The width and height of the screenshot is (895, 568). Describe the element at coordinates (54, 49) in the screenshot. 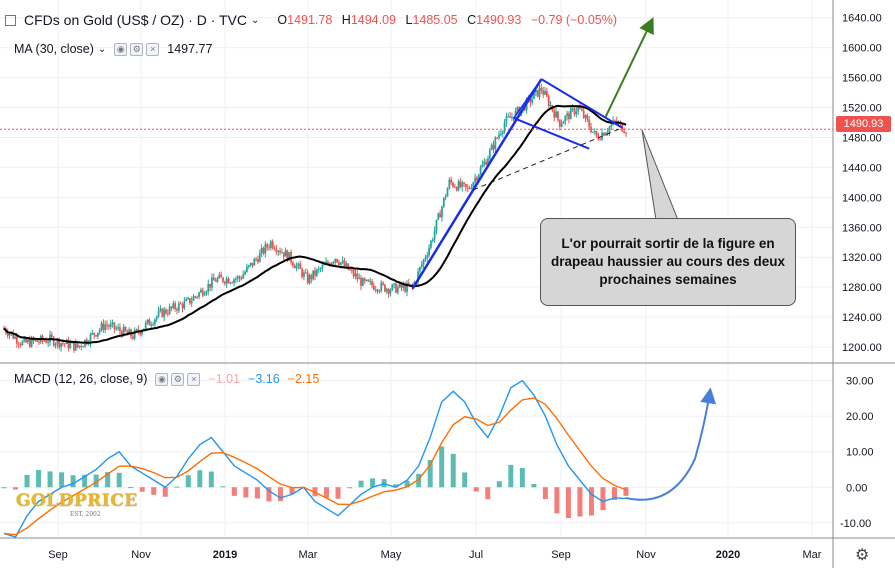

I see `ma-legend-label: MA (30, close)` at that location.